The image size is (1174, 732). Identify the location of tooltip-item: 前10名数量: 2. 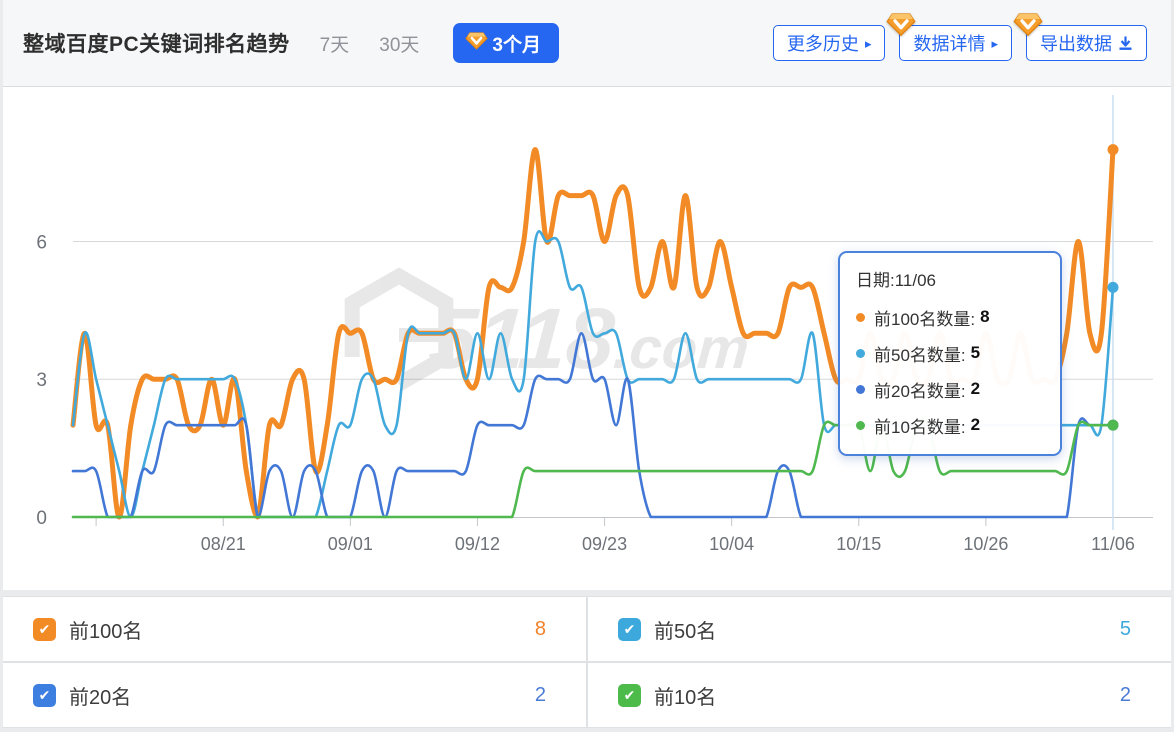
(950, 425).